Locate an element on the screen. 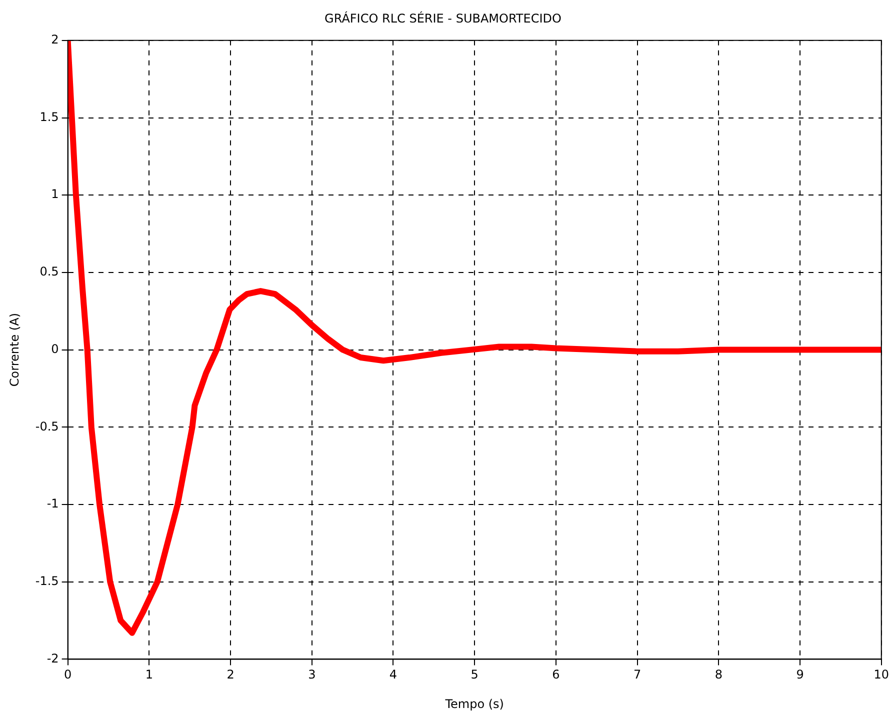 The image size is (892, 720). x-axis-title: Tempo (s) is located at coordinates (474, 703).